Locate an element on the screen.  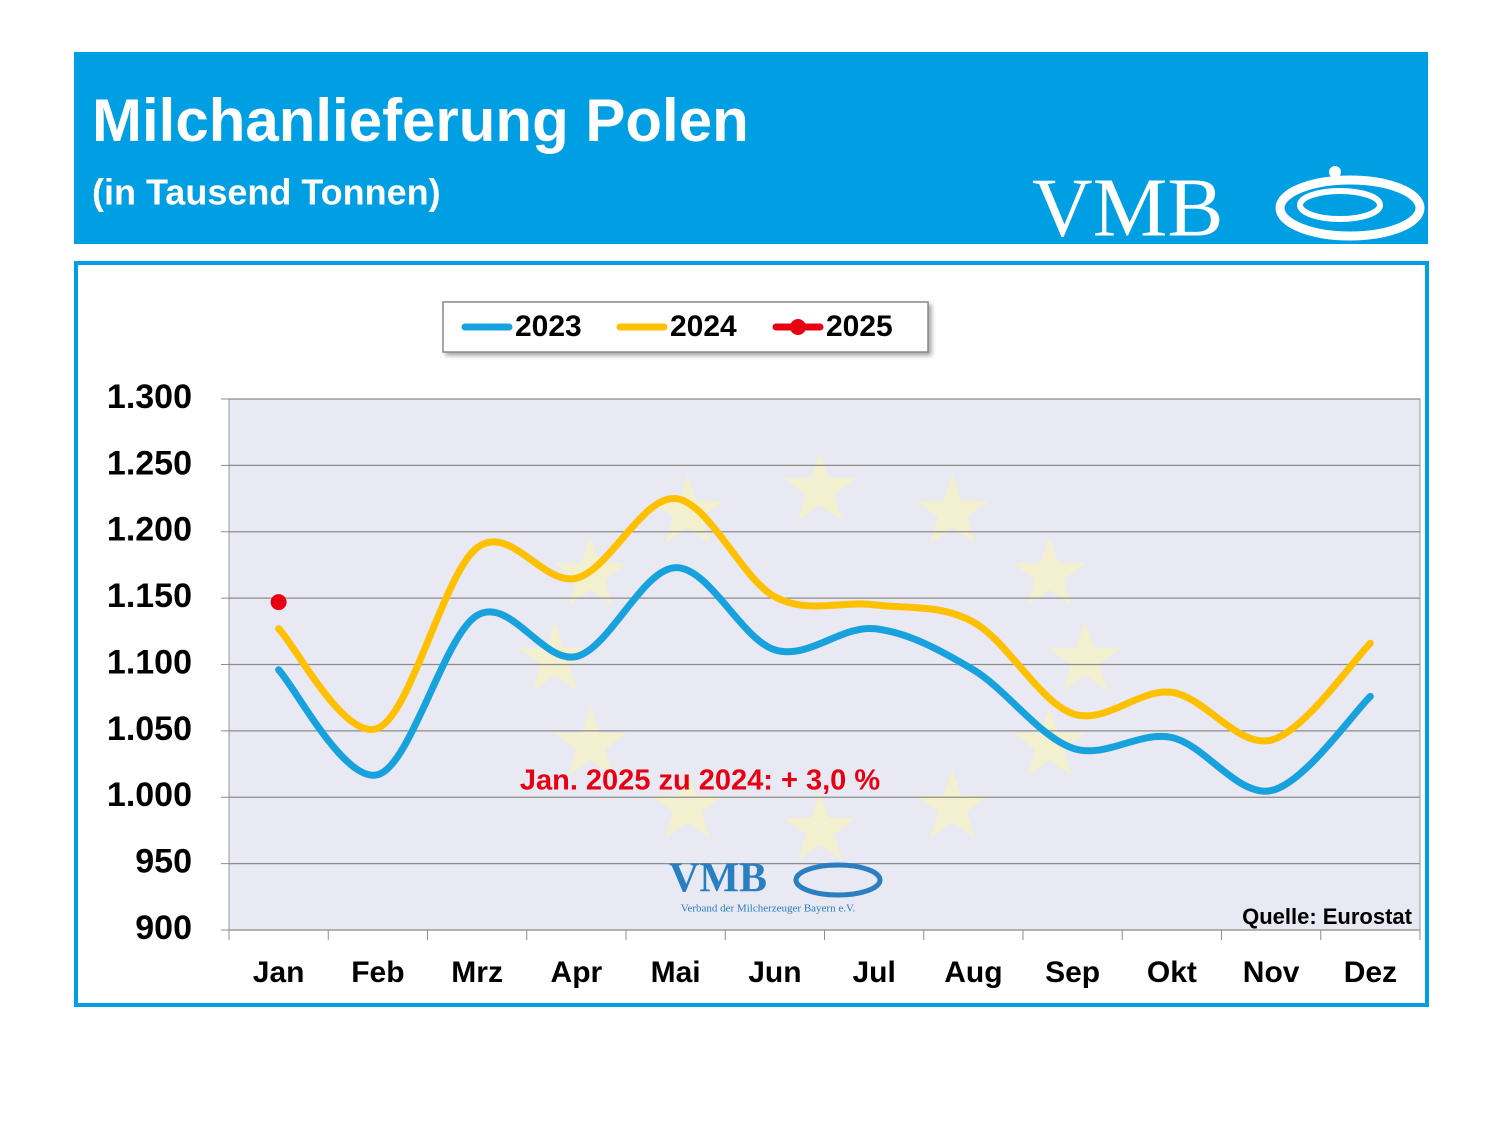
eu-stars is located at coordinates (820, 656).